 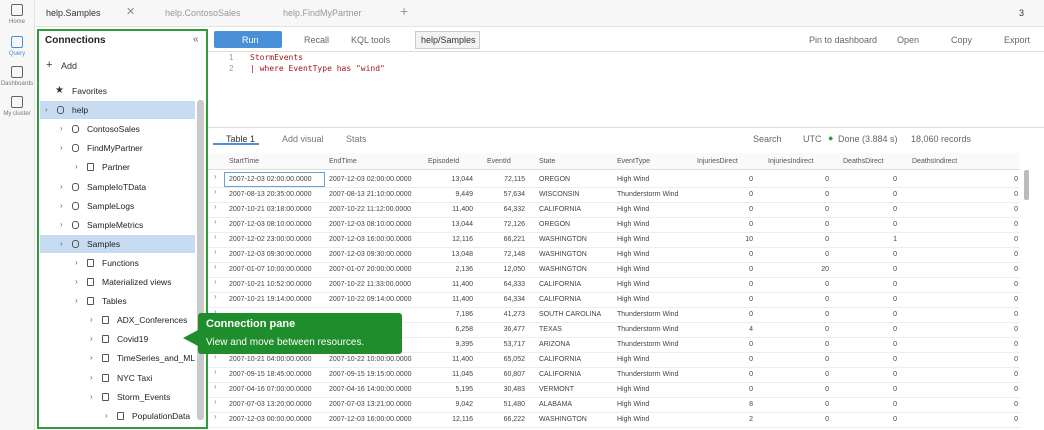 What do you see at coordinates (17, 54) in the screenshot?
I see `nav-label: Query` at bounding box center [17, 54].